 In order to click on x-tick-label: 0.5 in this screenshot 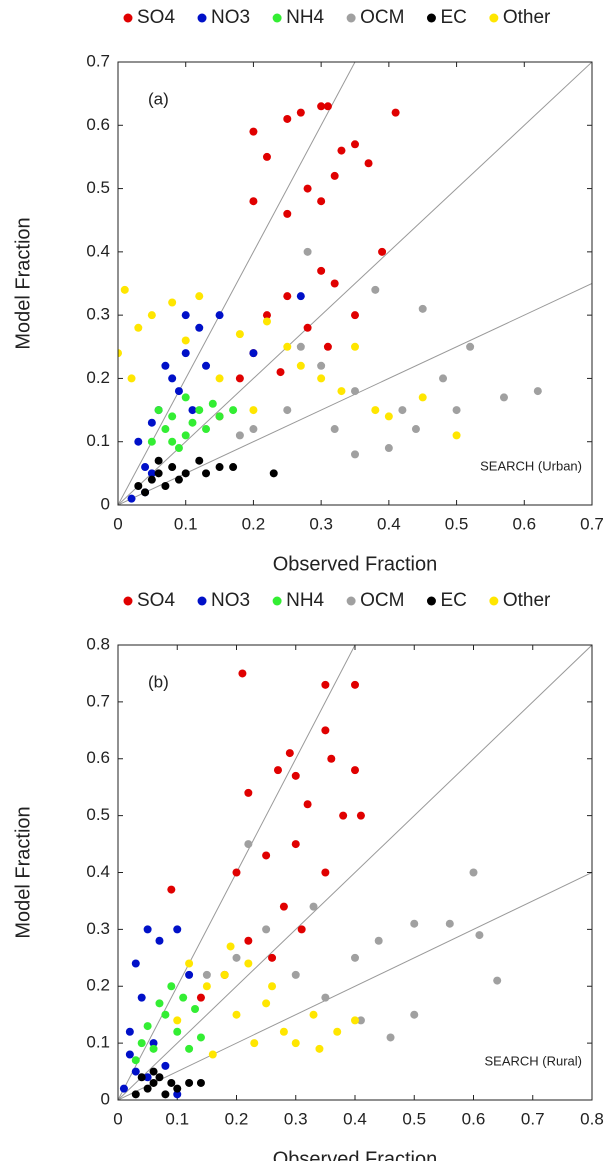, I will do `click(414, 1118)`.